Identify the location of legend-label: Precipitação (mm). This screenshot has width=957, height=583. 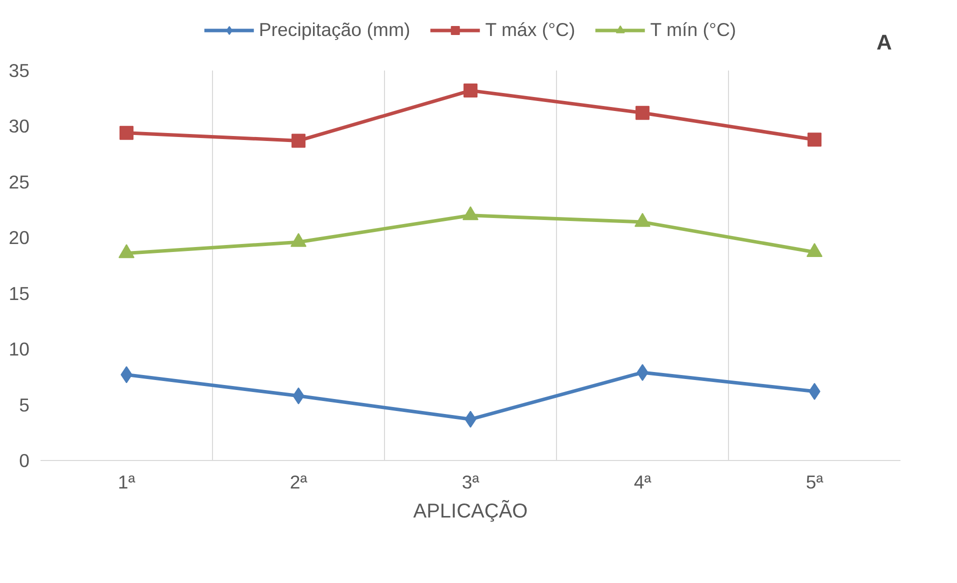
(334, 30).